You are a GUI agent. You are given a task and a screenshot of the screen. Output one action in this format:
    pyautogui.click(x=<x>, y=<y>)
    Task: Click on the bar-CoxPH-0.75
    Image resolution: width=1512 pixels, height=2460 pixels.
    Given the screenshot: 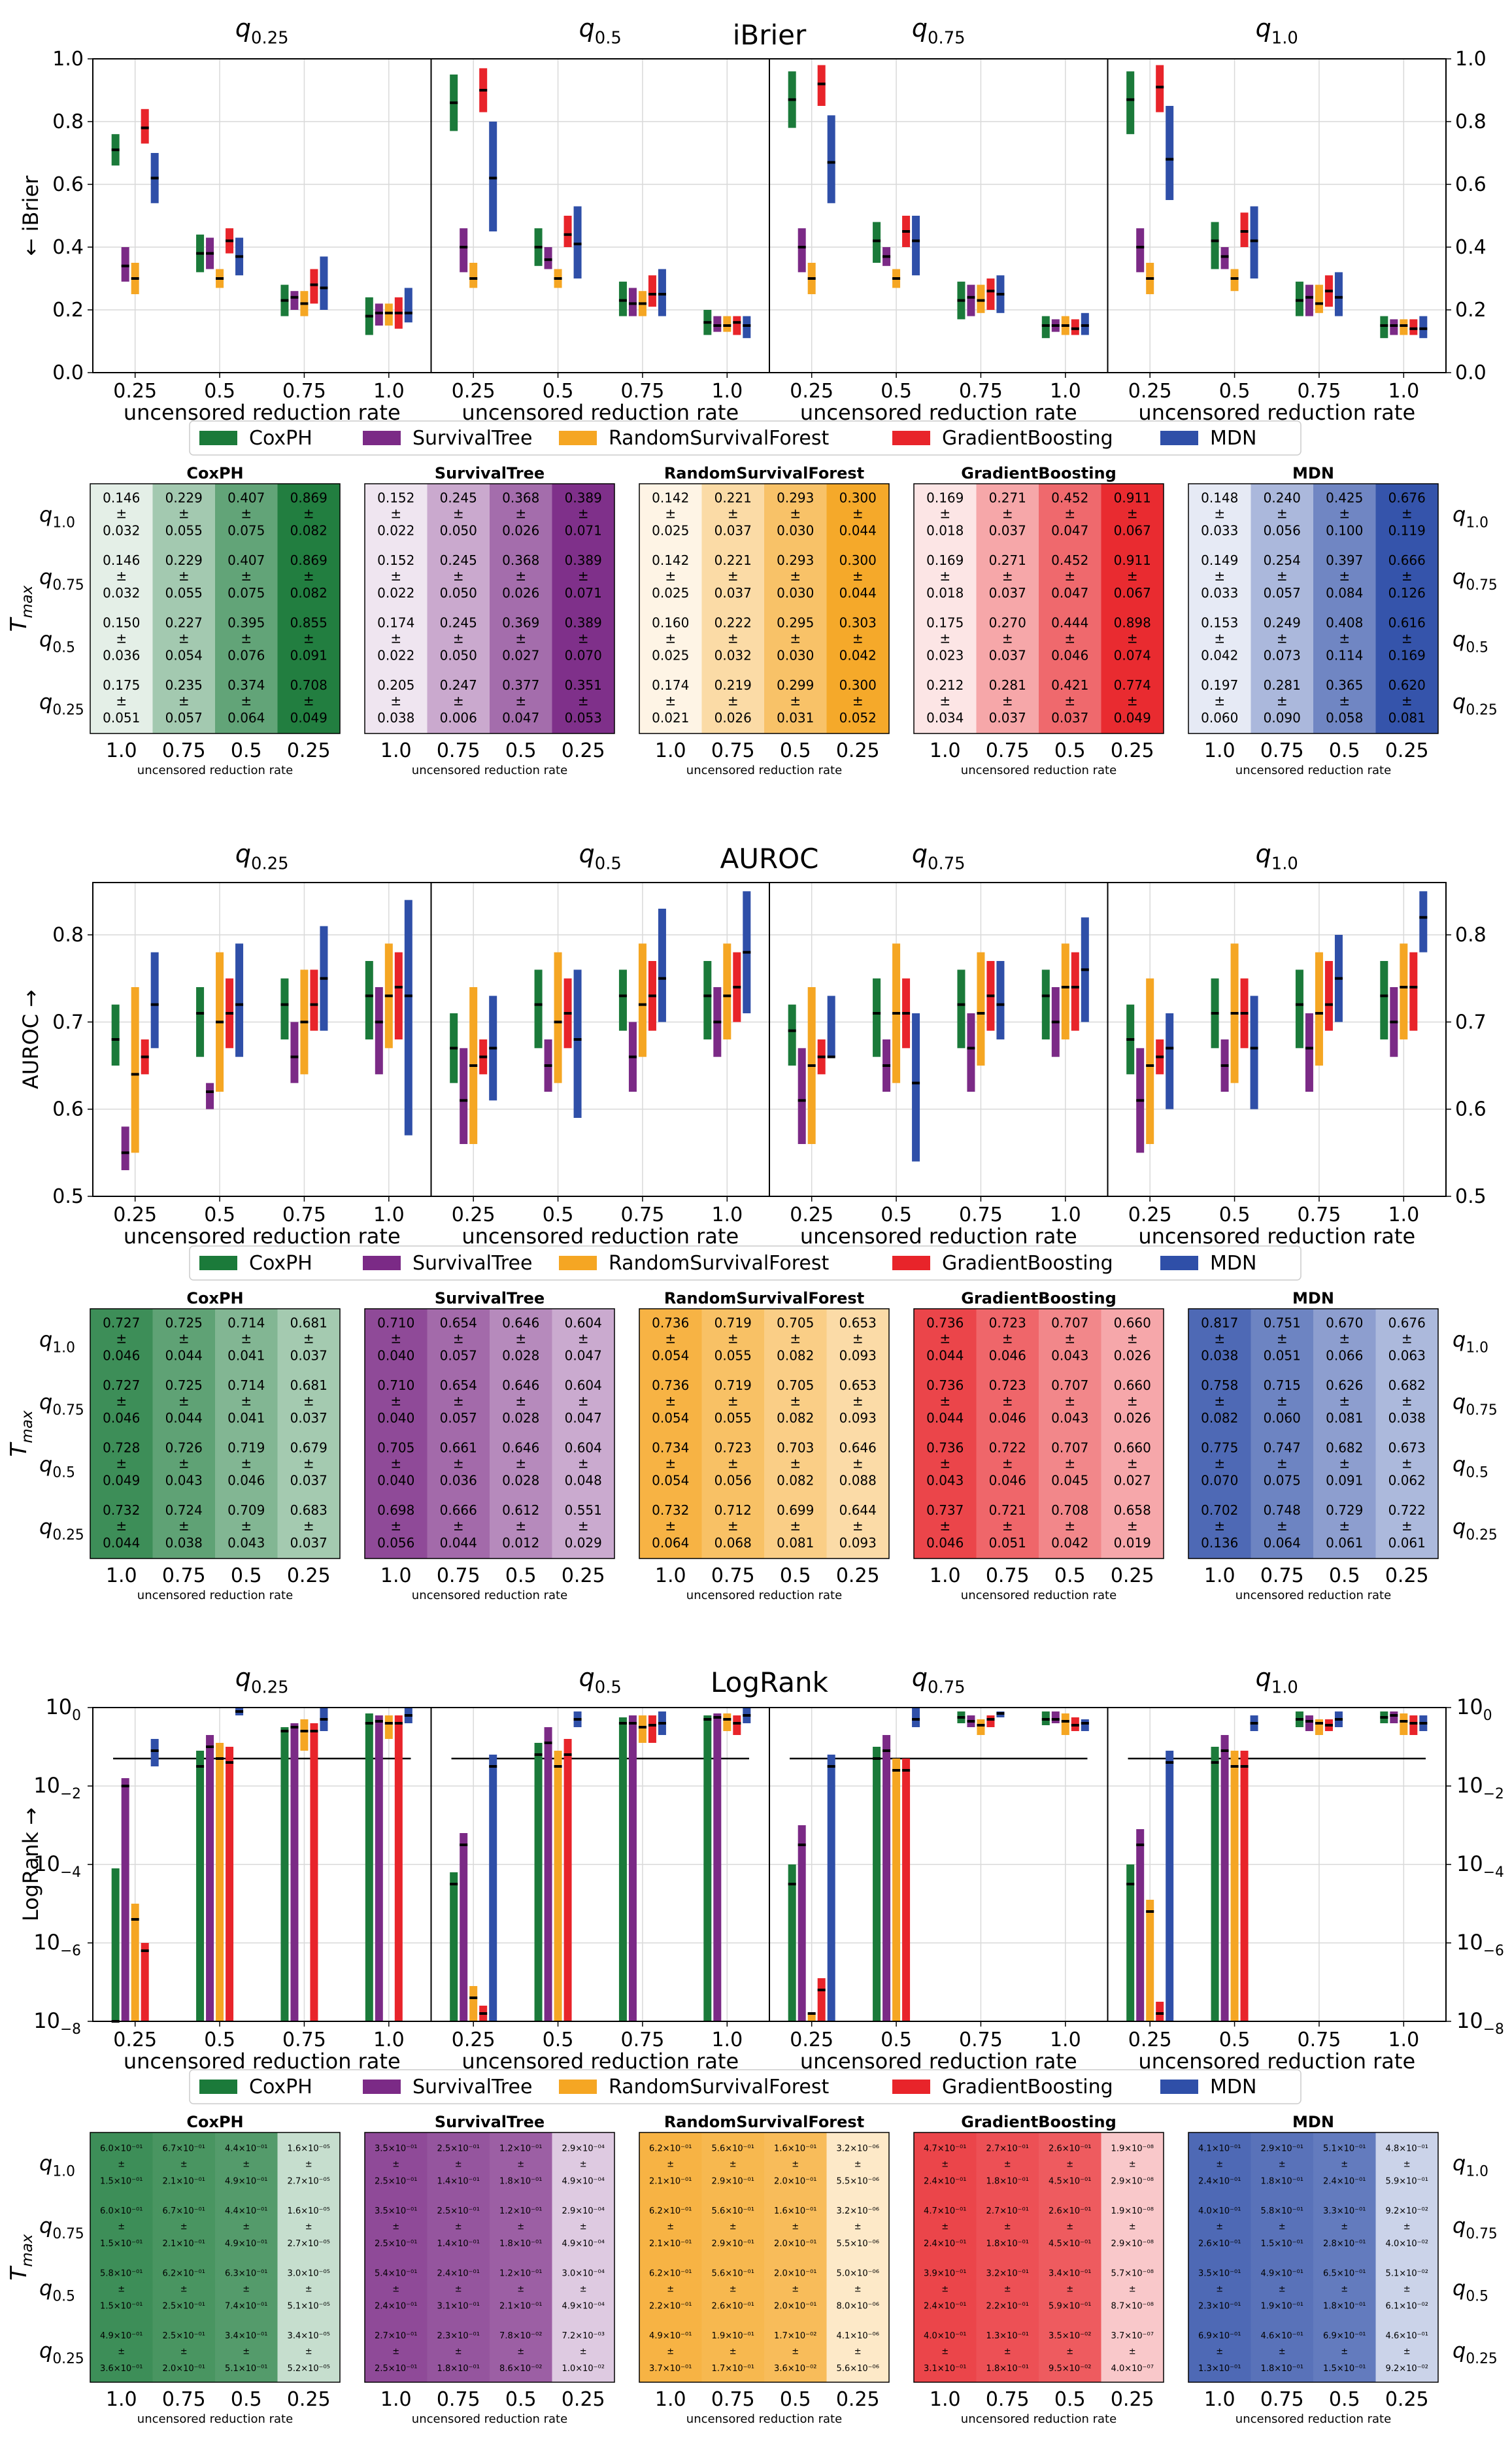 What is the action you would take?
    pyautogui.click(x=622, y=1869)
    